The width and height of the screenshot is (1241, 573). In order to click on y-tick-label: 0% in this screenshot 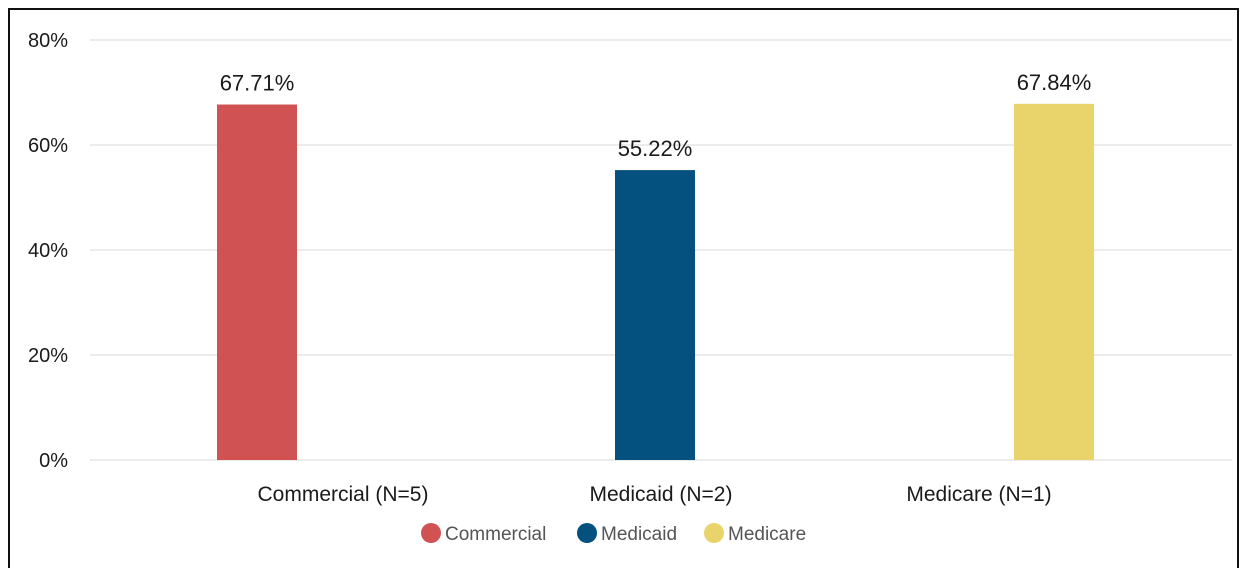, I will do `click(53, 461)`.